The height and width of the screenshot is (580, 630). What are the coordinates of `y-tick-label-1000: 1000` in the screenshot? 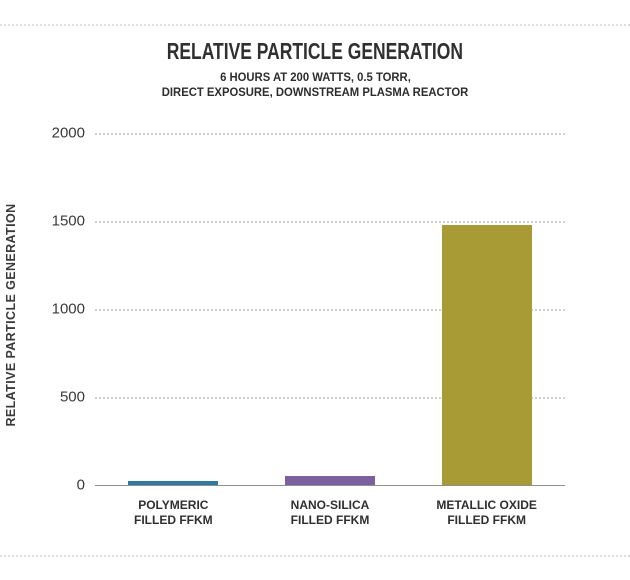 It's located at (68, 309).